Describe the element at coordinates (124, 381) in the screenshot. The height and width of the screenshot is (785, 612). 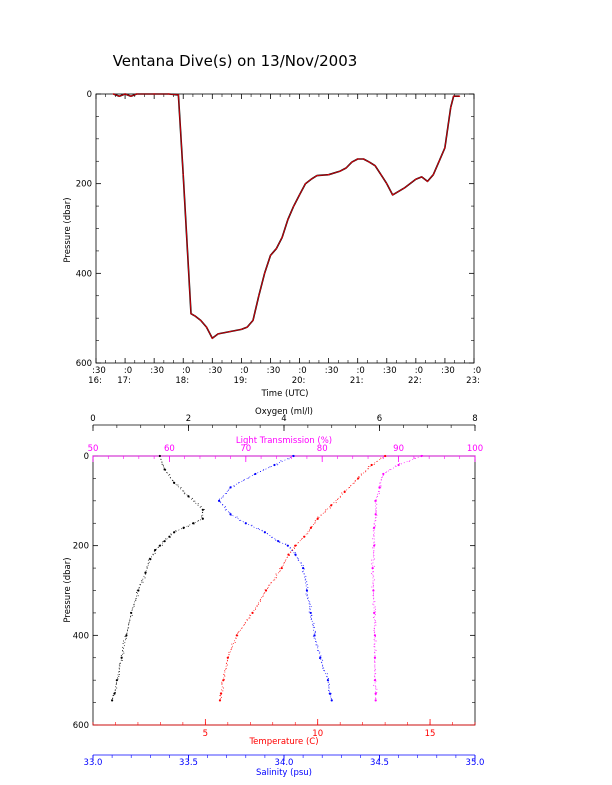
I see `x-tick-hour: 17:` at that location.